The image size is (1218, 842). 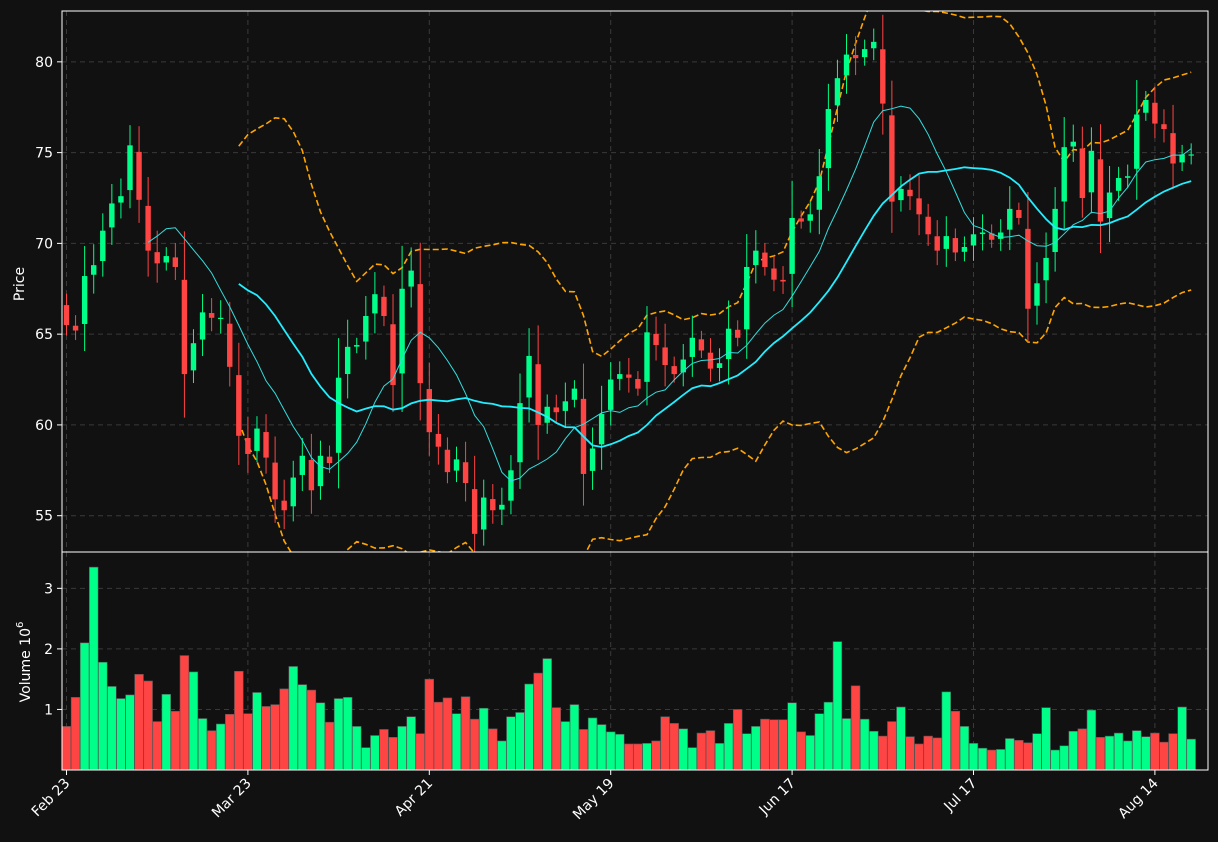 What do you see at coordinates (26, 676) in the screenshot?
I see `volume-axis-label-text: Volume` at bounding box center [26, 676].